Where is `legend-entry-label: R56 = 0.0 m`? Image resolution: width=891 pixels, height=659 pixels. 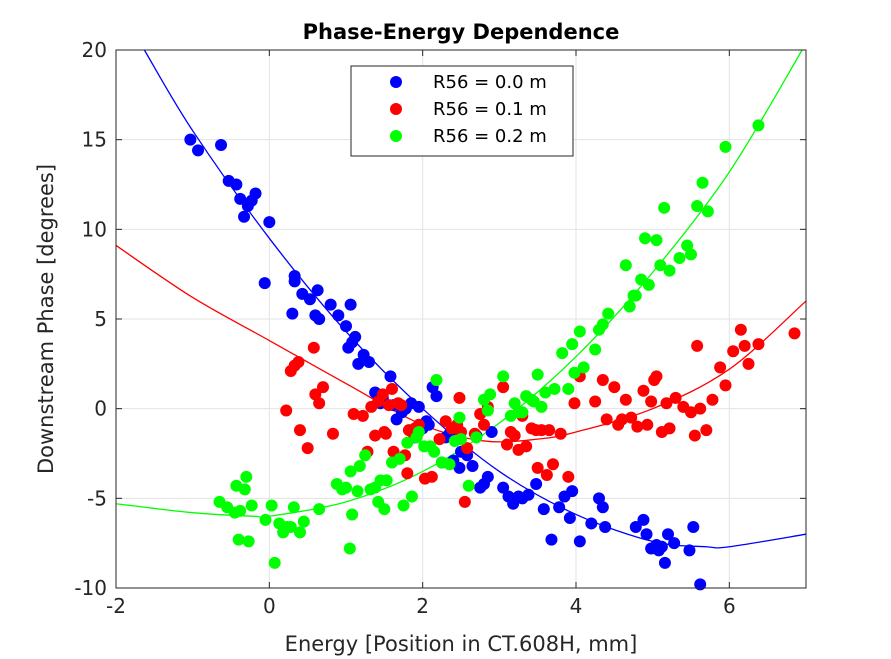 legend-entry-label: R56 = 0.0 m is located at coordinates (490, 82).